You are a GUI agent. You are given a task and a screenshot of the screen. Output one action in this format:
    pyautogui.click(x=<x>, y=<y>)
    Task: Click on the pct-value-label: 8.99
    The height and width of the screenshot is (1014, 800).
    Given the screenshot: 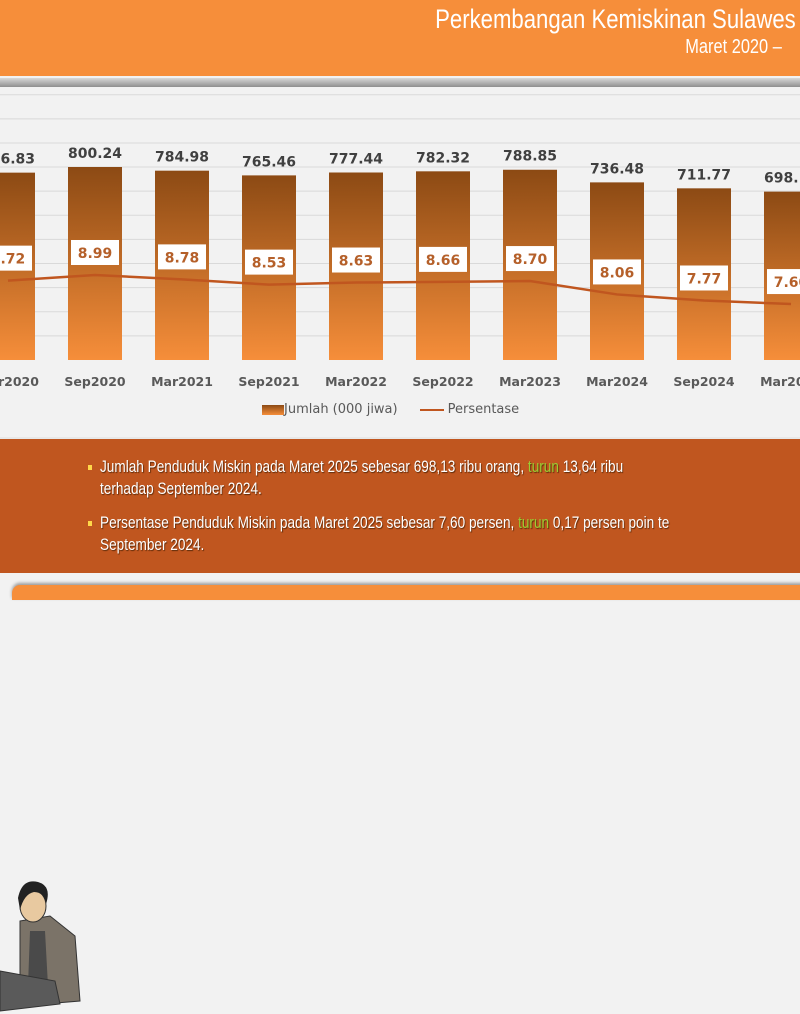 What is the action you would take?
    pyautogui.click(x=95, y=254)
    